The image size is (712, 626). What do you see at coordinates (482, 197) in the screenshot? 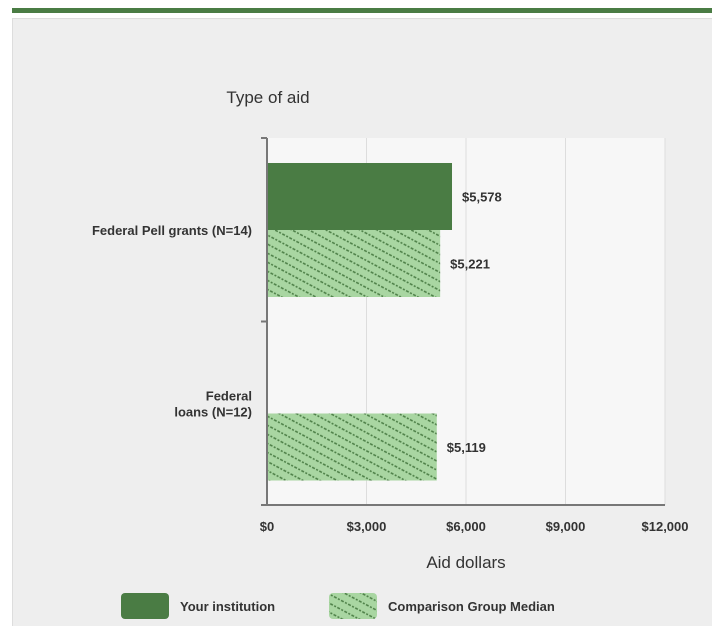
I see `bar-value-label: $5,578` at bounding box center [482, 197].